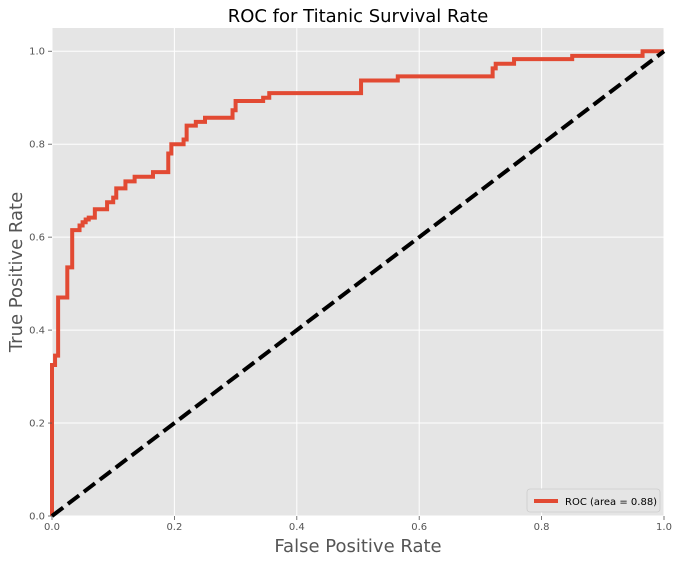 Image resolution: width=681 pixels, height=562 pixels. I want to click on y-tick-label: 0.2, so click(37, 424).